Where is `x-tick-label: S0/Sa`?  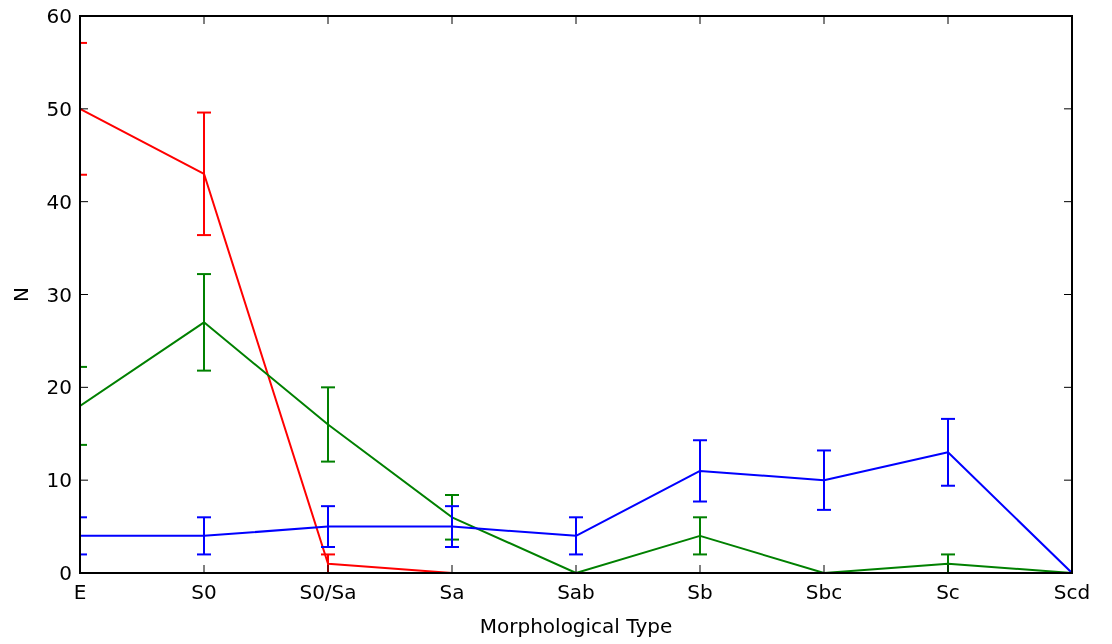
x-tick-label: S0/Sa is located at coordinates (328, 592).